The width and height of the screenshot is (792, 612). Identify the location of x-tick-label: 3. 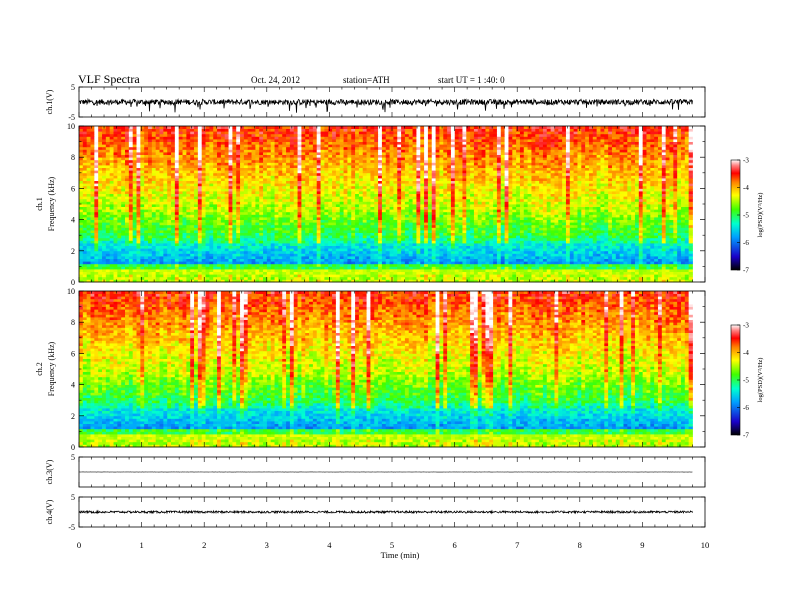
(267, 545).